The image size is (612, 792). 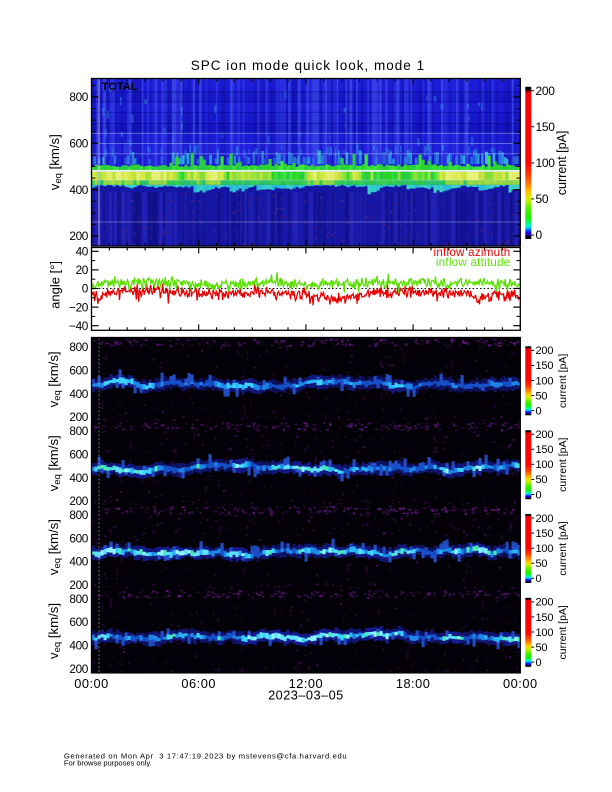 What do you see at coordinates (120, 87) in the screenshot?
I see `svg-text: TOTAL` at bounding box center [120, 87].